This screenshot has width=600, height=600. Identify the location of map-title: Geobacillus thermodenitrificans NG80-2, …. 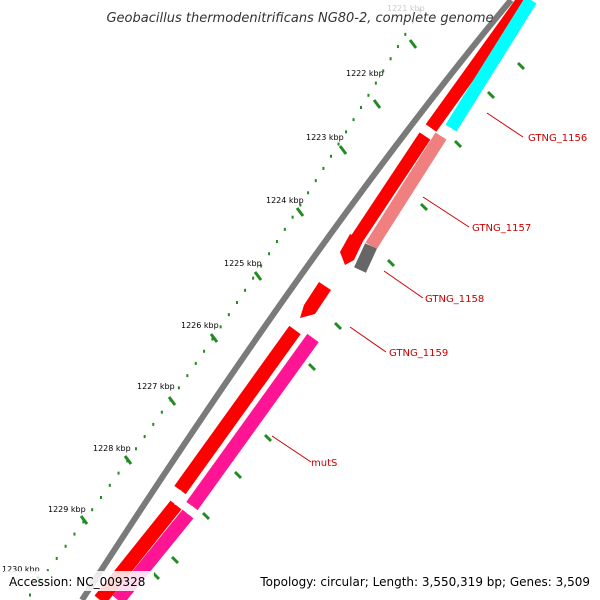
(299, 18).